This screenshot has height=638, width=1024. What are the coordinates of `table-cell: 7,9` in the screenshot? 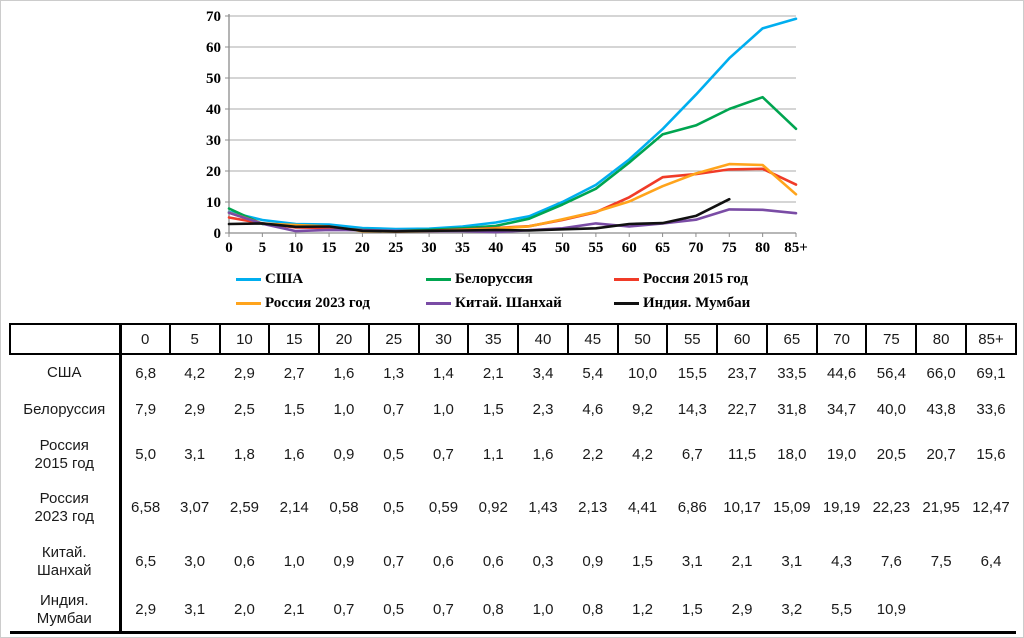 It's located at (146, 409).